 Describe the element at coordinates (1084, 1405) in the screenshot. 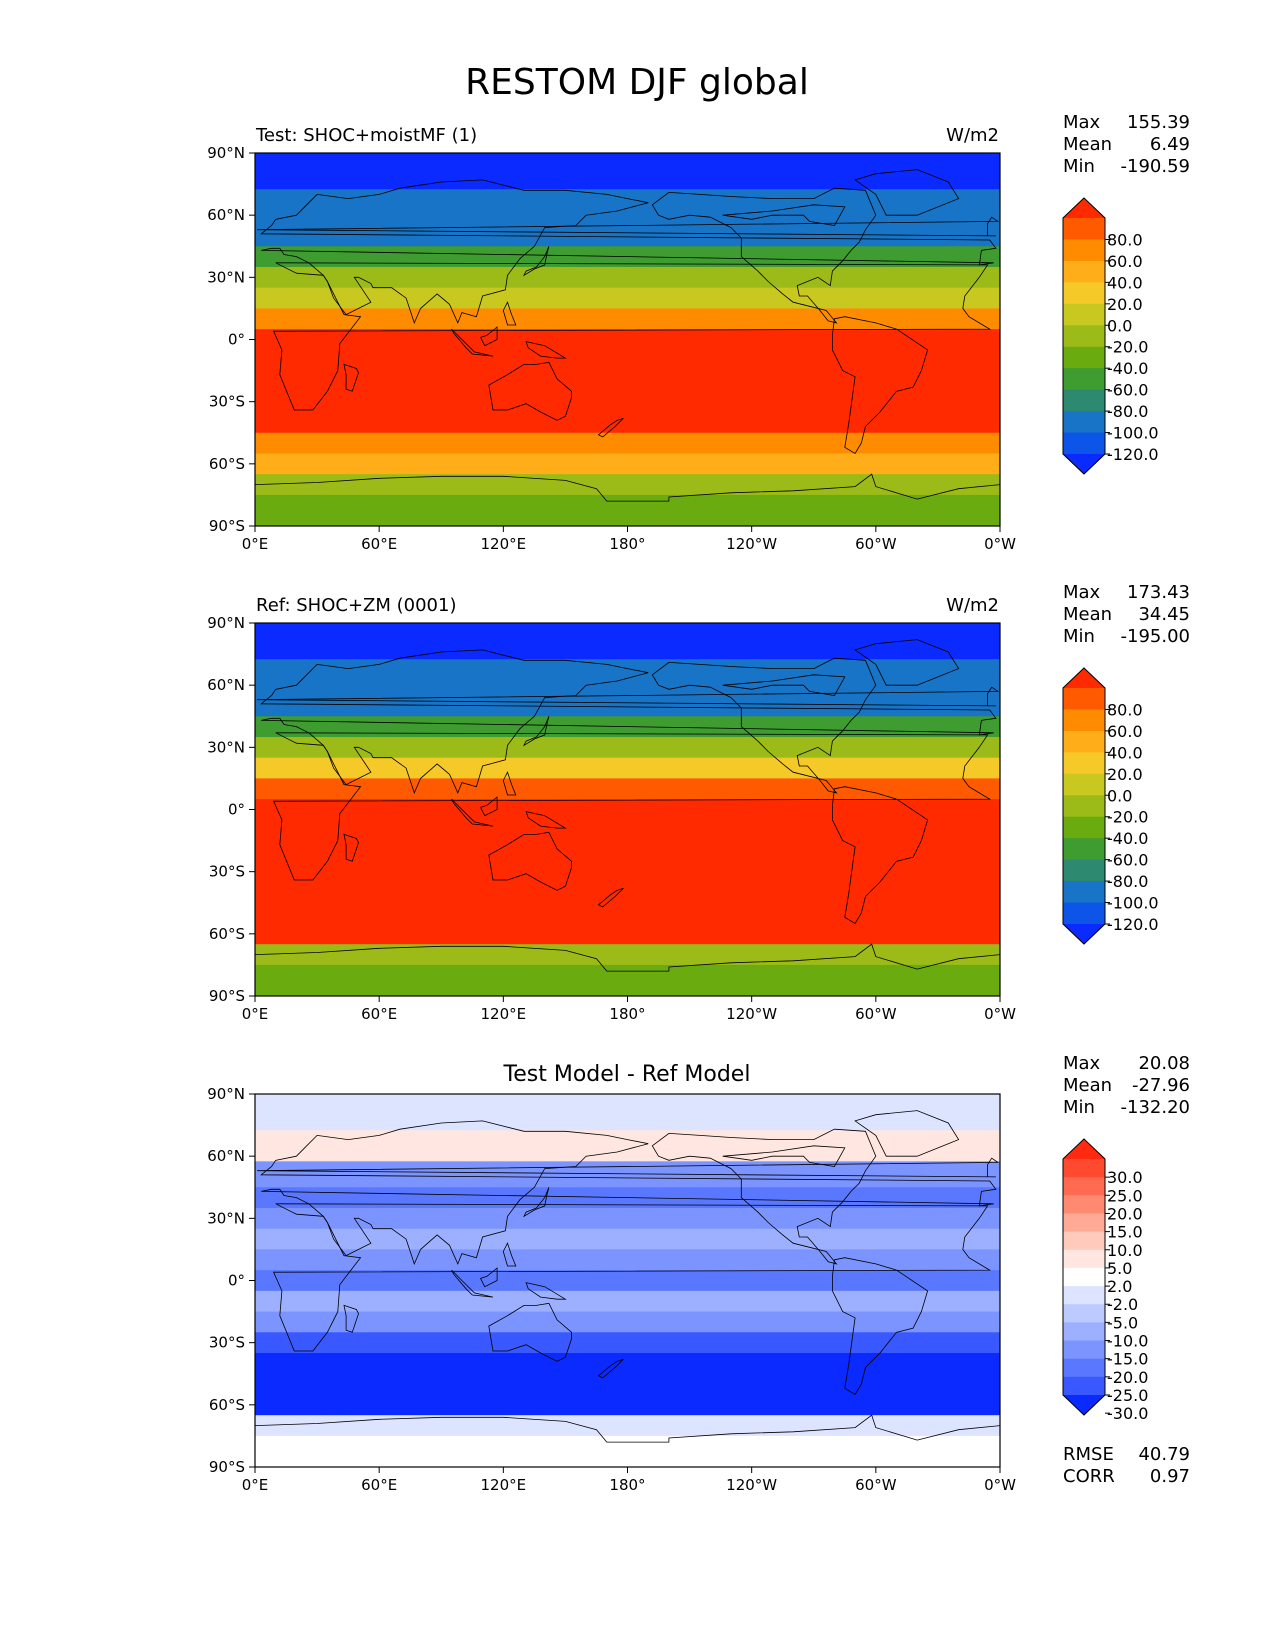

I see `colorbar-extend-min` at that location.